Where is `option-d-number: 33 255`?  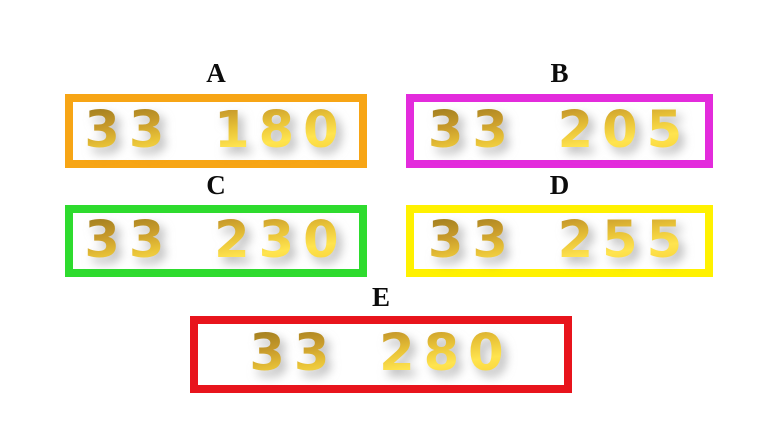
option-d-number: 33 255 is located at coordinates (559, 240).